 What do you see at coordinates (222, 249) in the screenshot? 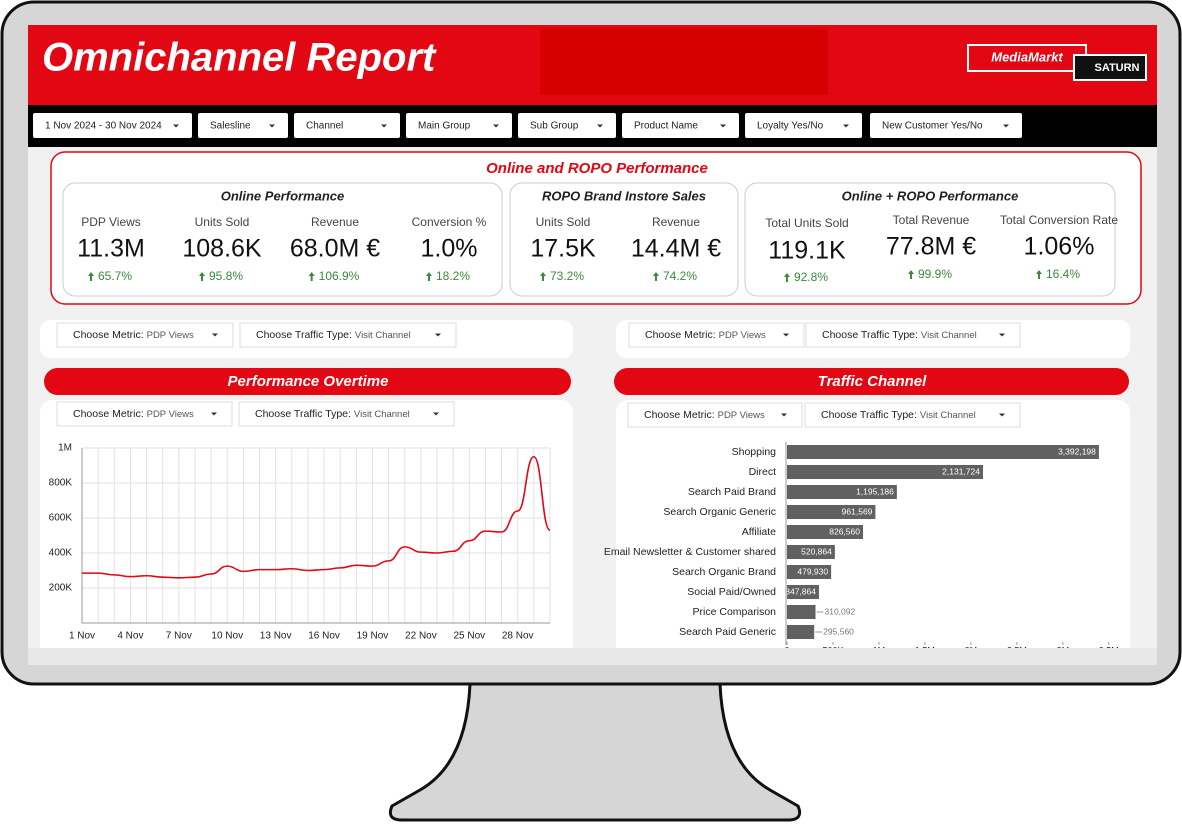
I see `kpi-value: 108.6K` at bounding box center [222, 249].